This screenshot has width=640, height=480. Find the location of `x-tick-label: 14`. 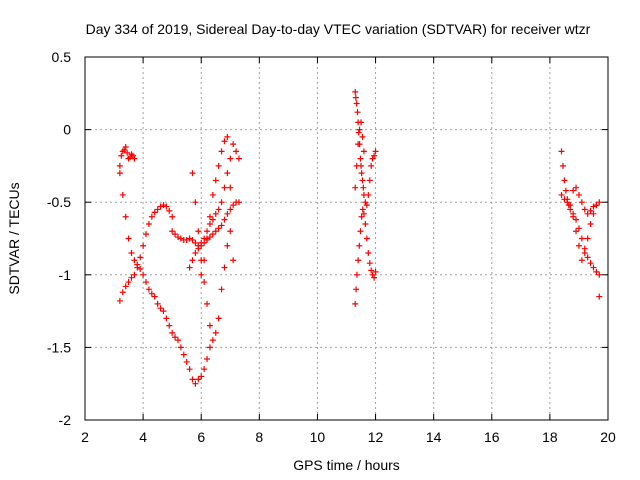

x-tick-label: 14 is located at coordinates (434, 437).